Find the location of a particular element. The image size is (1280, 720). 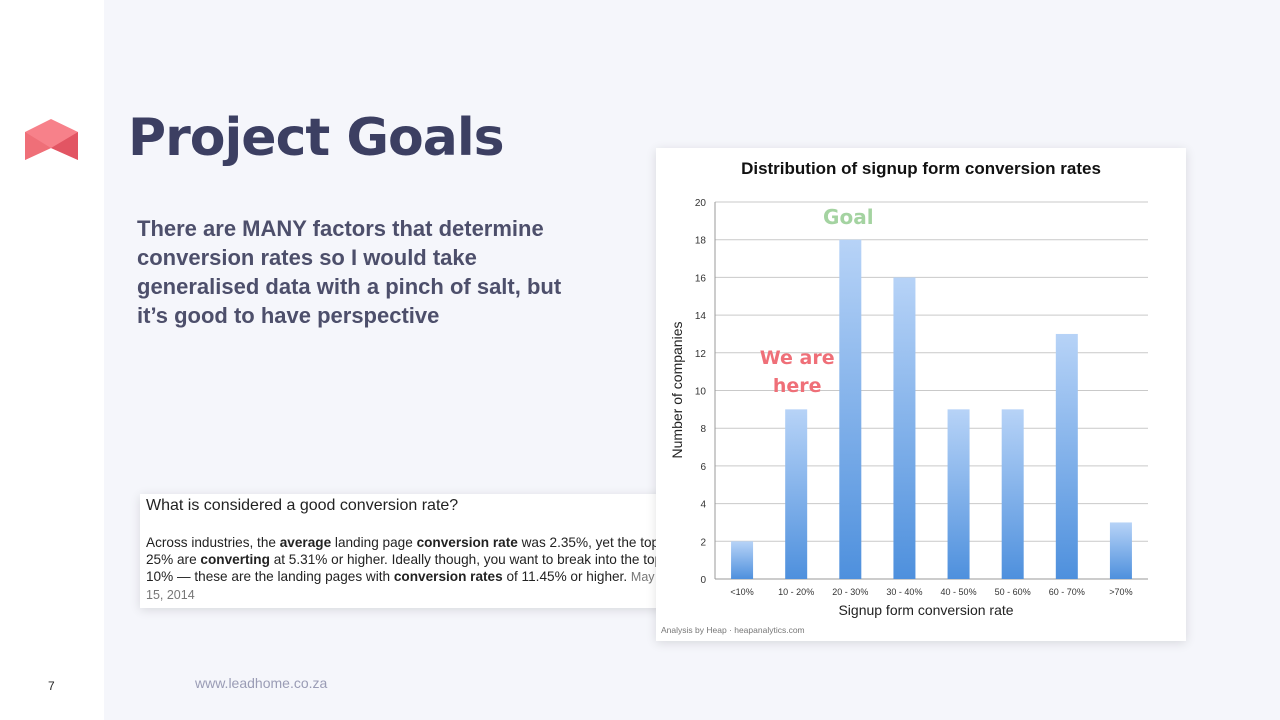

x-tick-label: >70% is located at coordinates (1120, 592).